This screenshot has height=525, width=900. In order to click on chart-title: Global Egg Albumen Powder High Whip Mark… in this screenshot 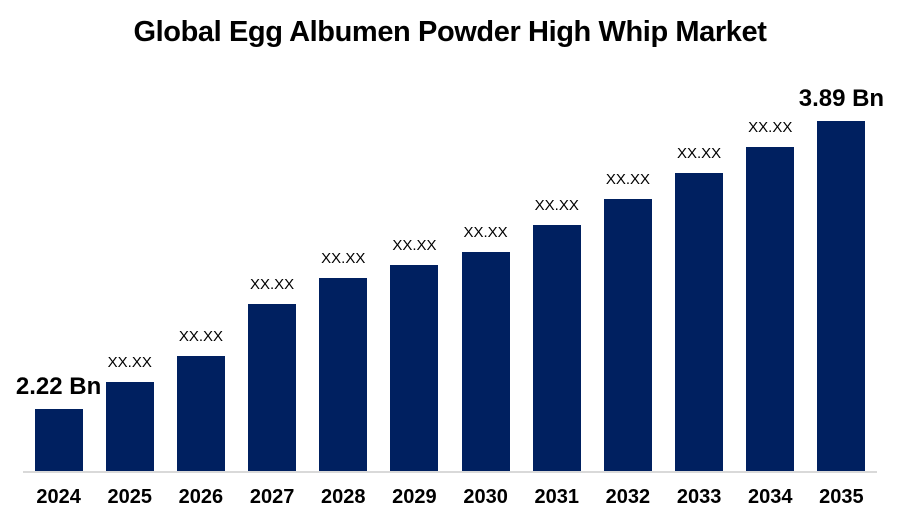, I will do `click(450, 32)`.